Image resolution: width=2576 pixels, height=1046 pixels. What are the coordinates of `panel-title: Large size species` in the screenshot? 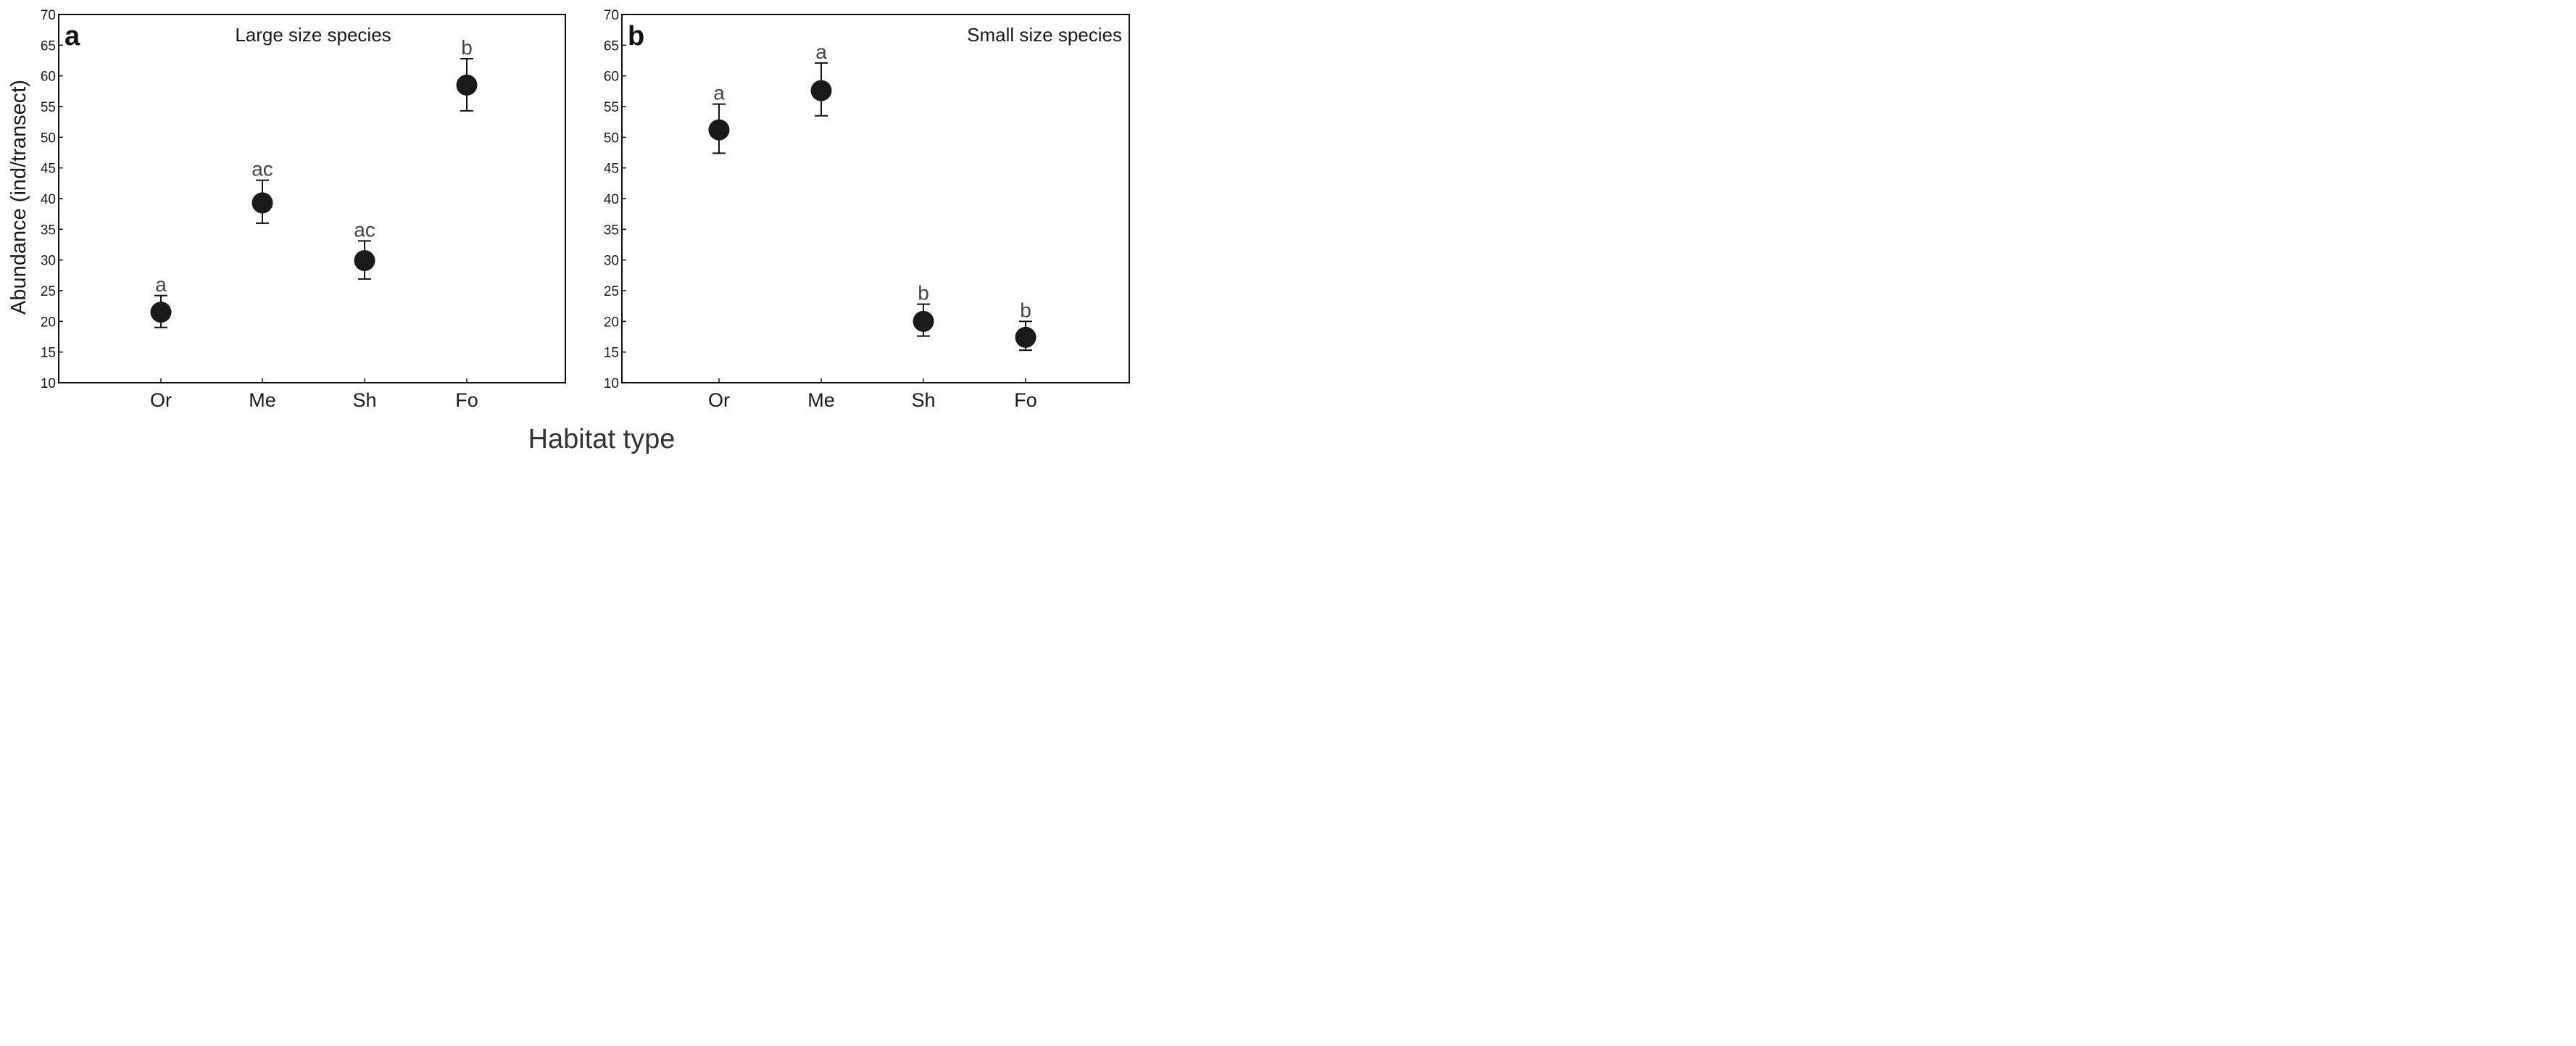 It's located at (313, 35).